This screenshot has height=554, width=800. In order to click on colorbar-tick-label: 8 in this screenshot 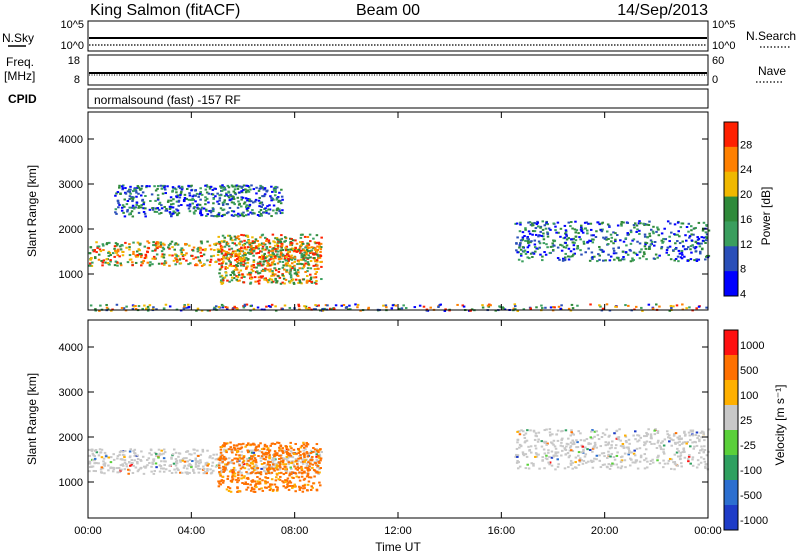, I will do `click(743, 270)`.